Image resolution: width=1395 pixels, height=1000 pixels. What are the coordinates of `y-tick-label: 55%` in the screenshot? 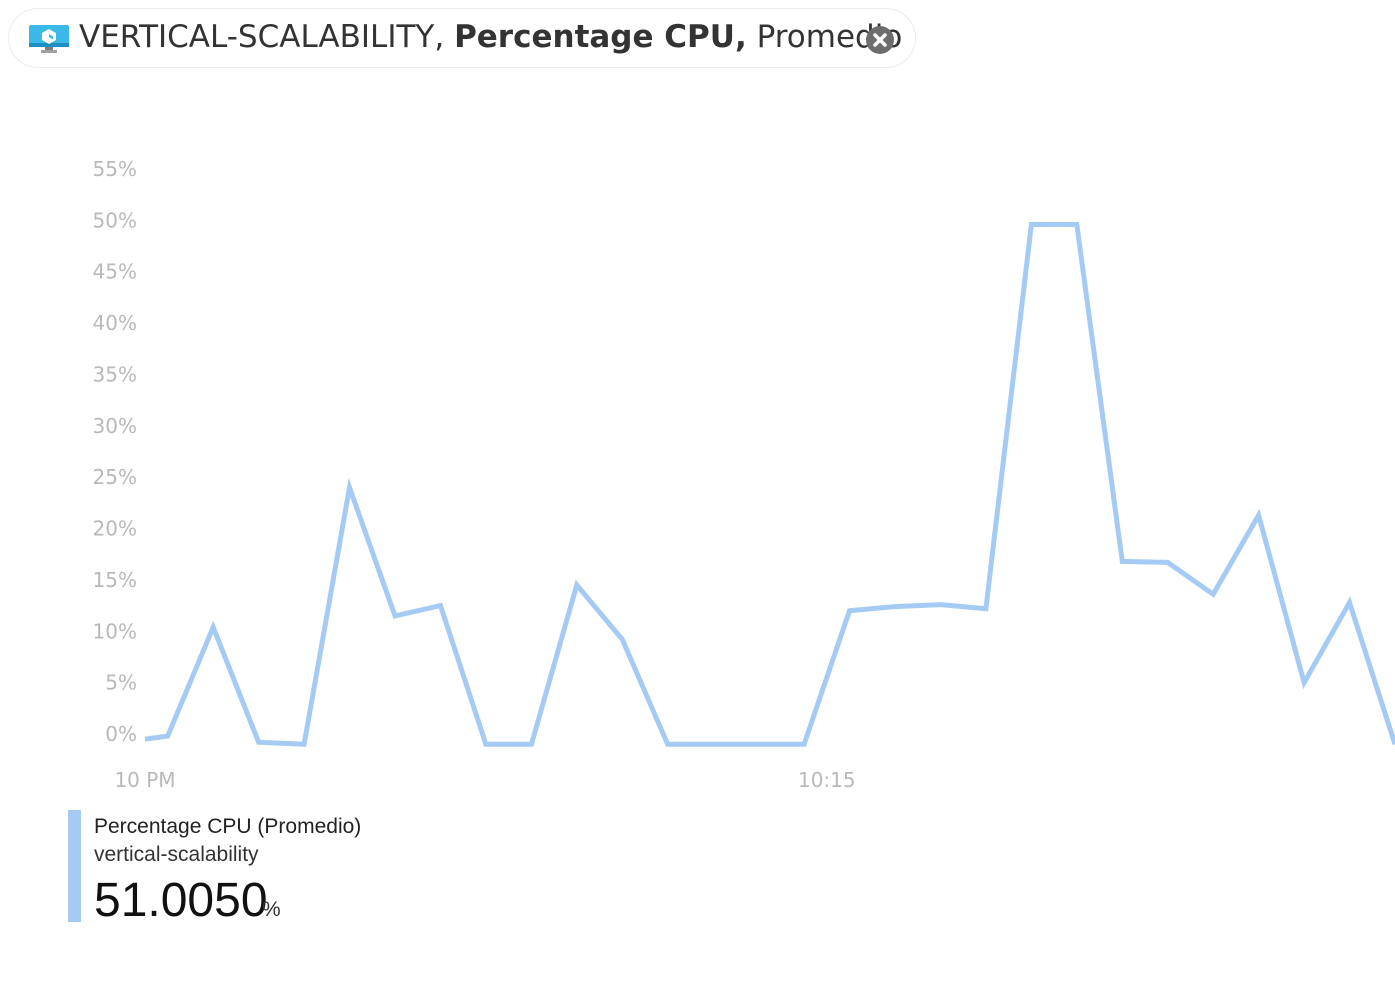 It's located at (115, 169).